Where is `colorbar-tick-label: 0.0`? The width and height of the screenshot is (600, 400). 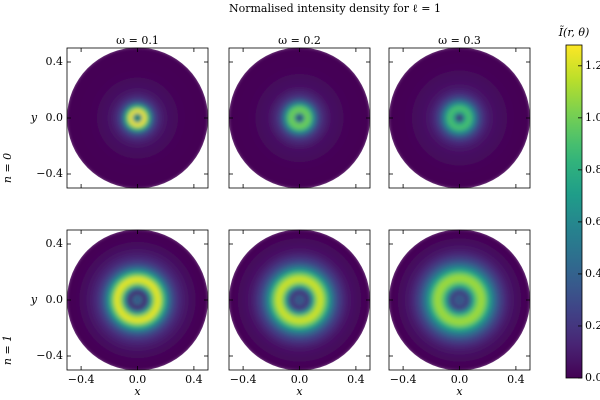 colorbar-tick-label: 0.0 is located at coordinates (592, 377).